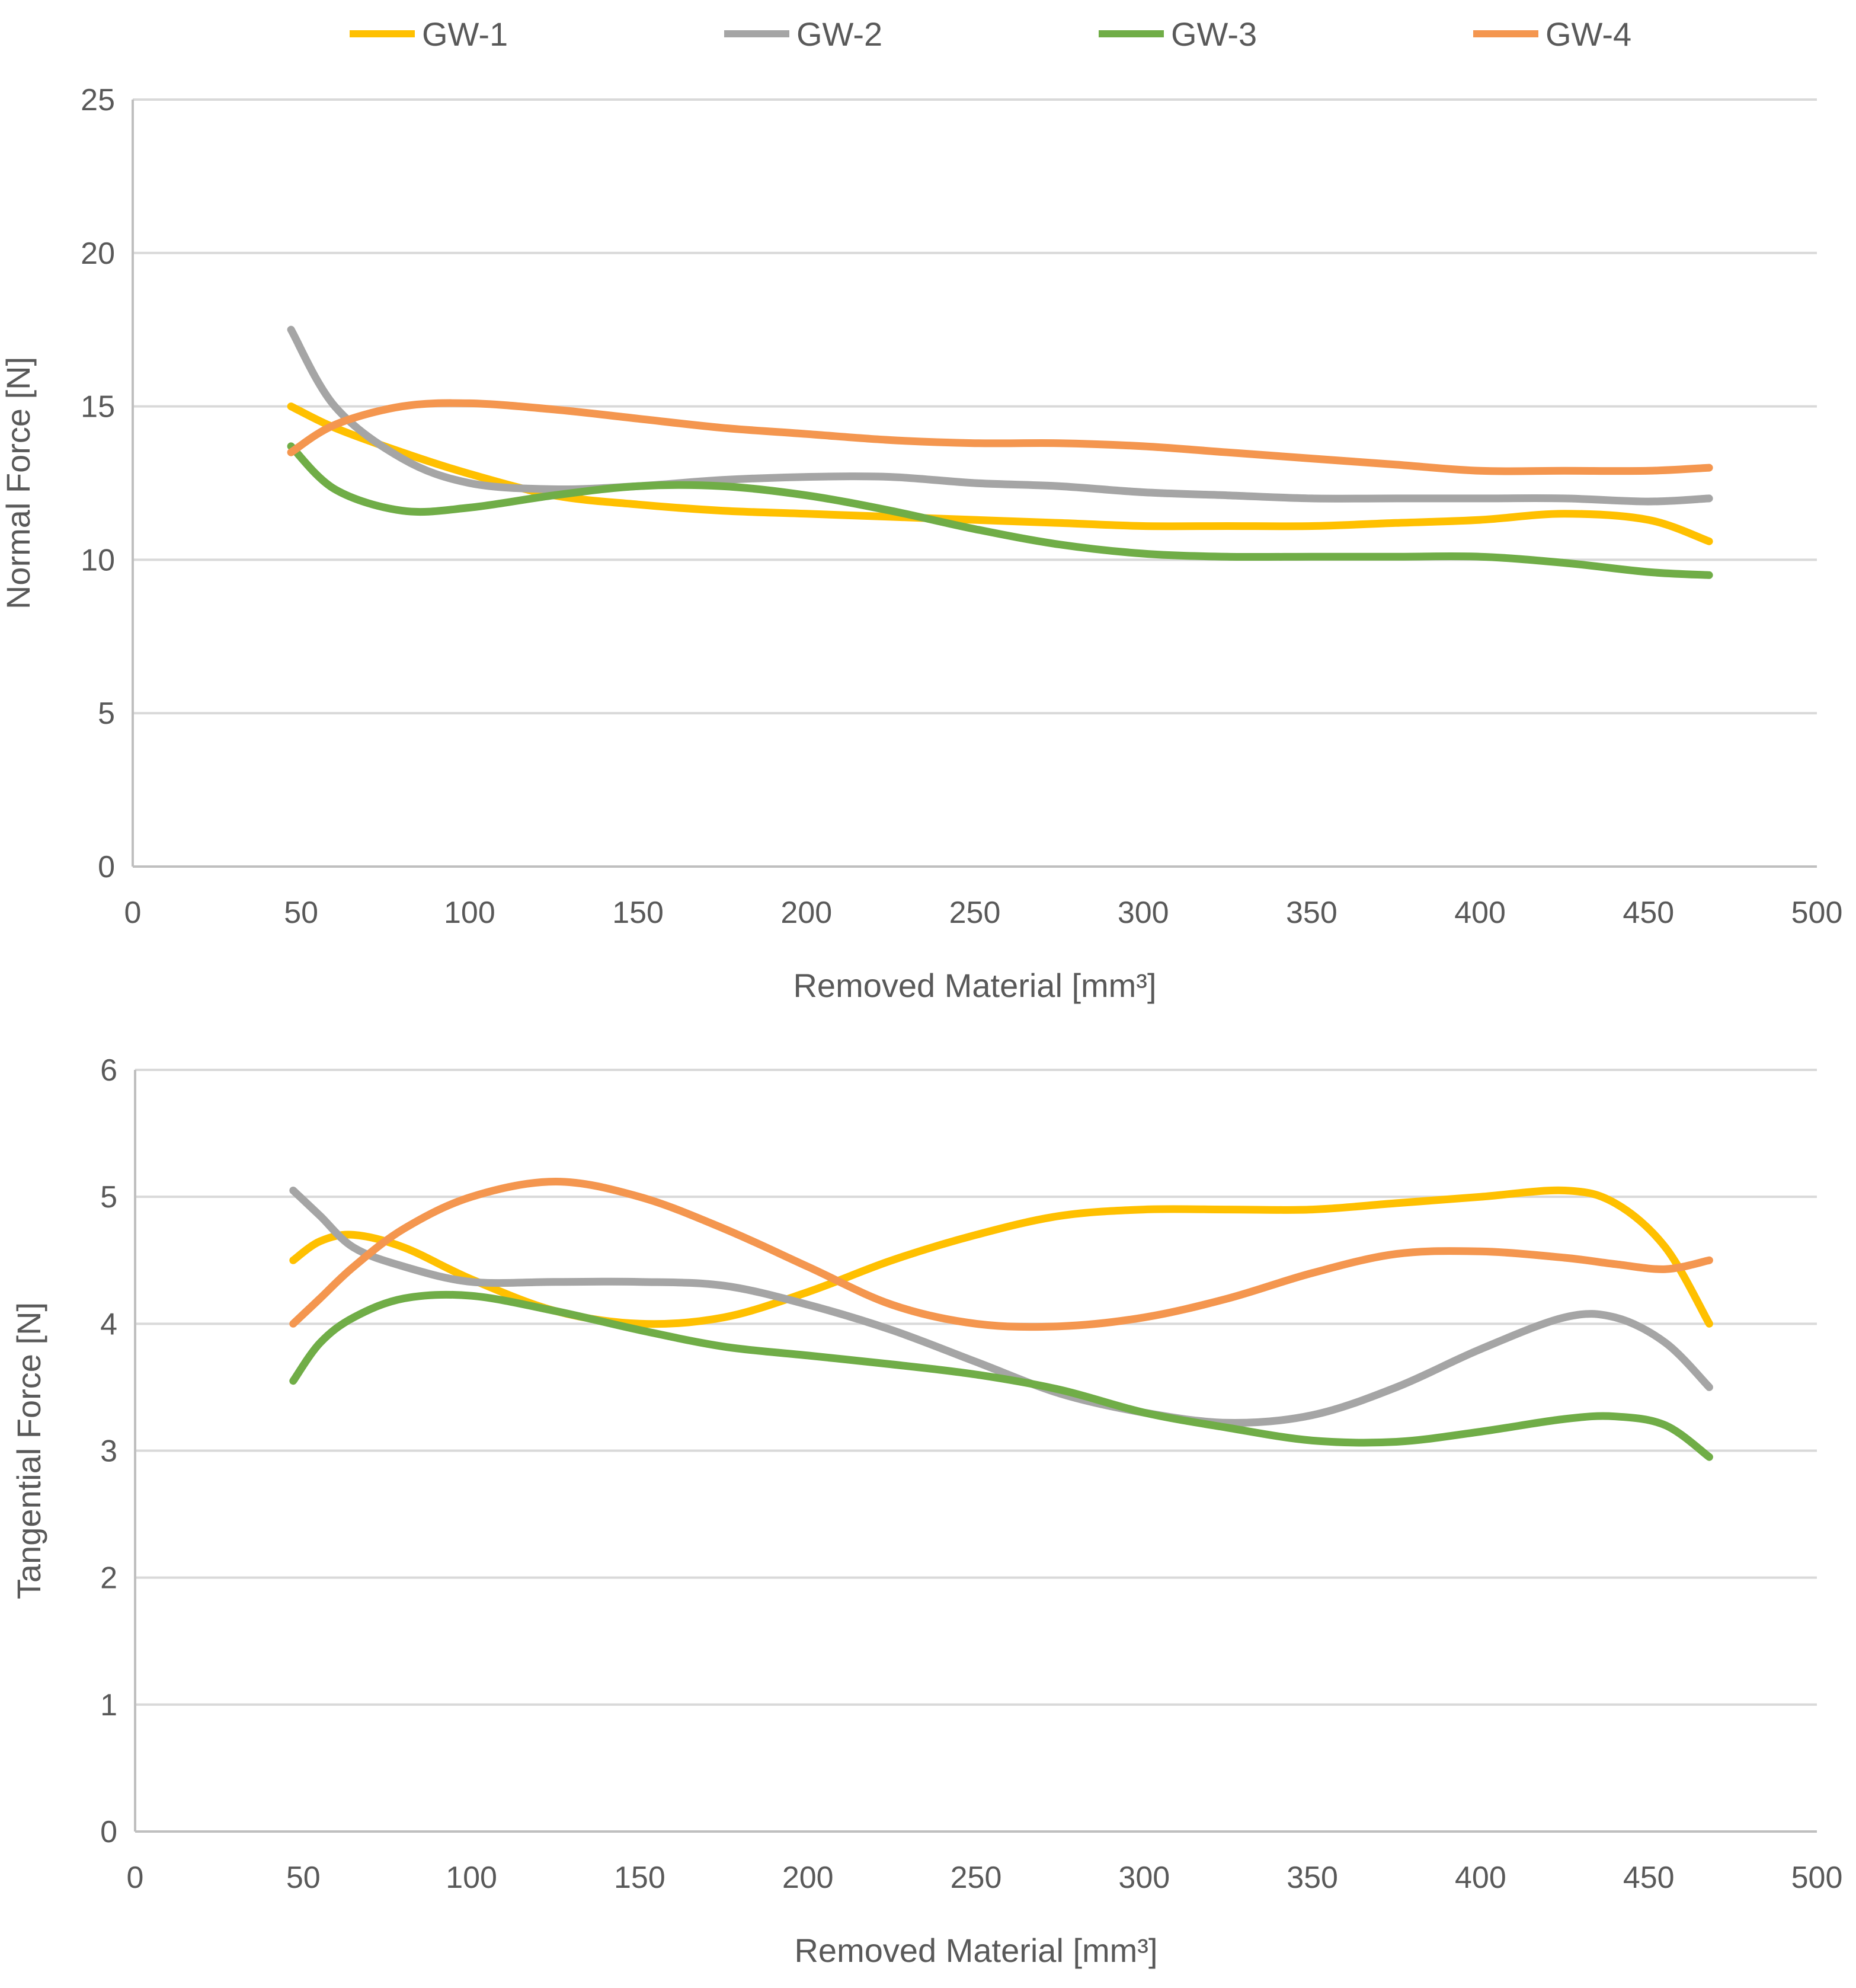  Describe the element at coordinates (108, 1324) in the screenshot. I see `y-tick-label: 4` at that location.